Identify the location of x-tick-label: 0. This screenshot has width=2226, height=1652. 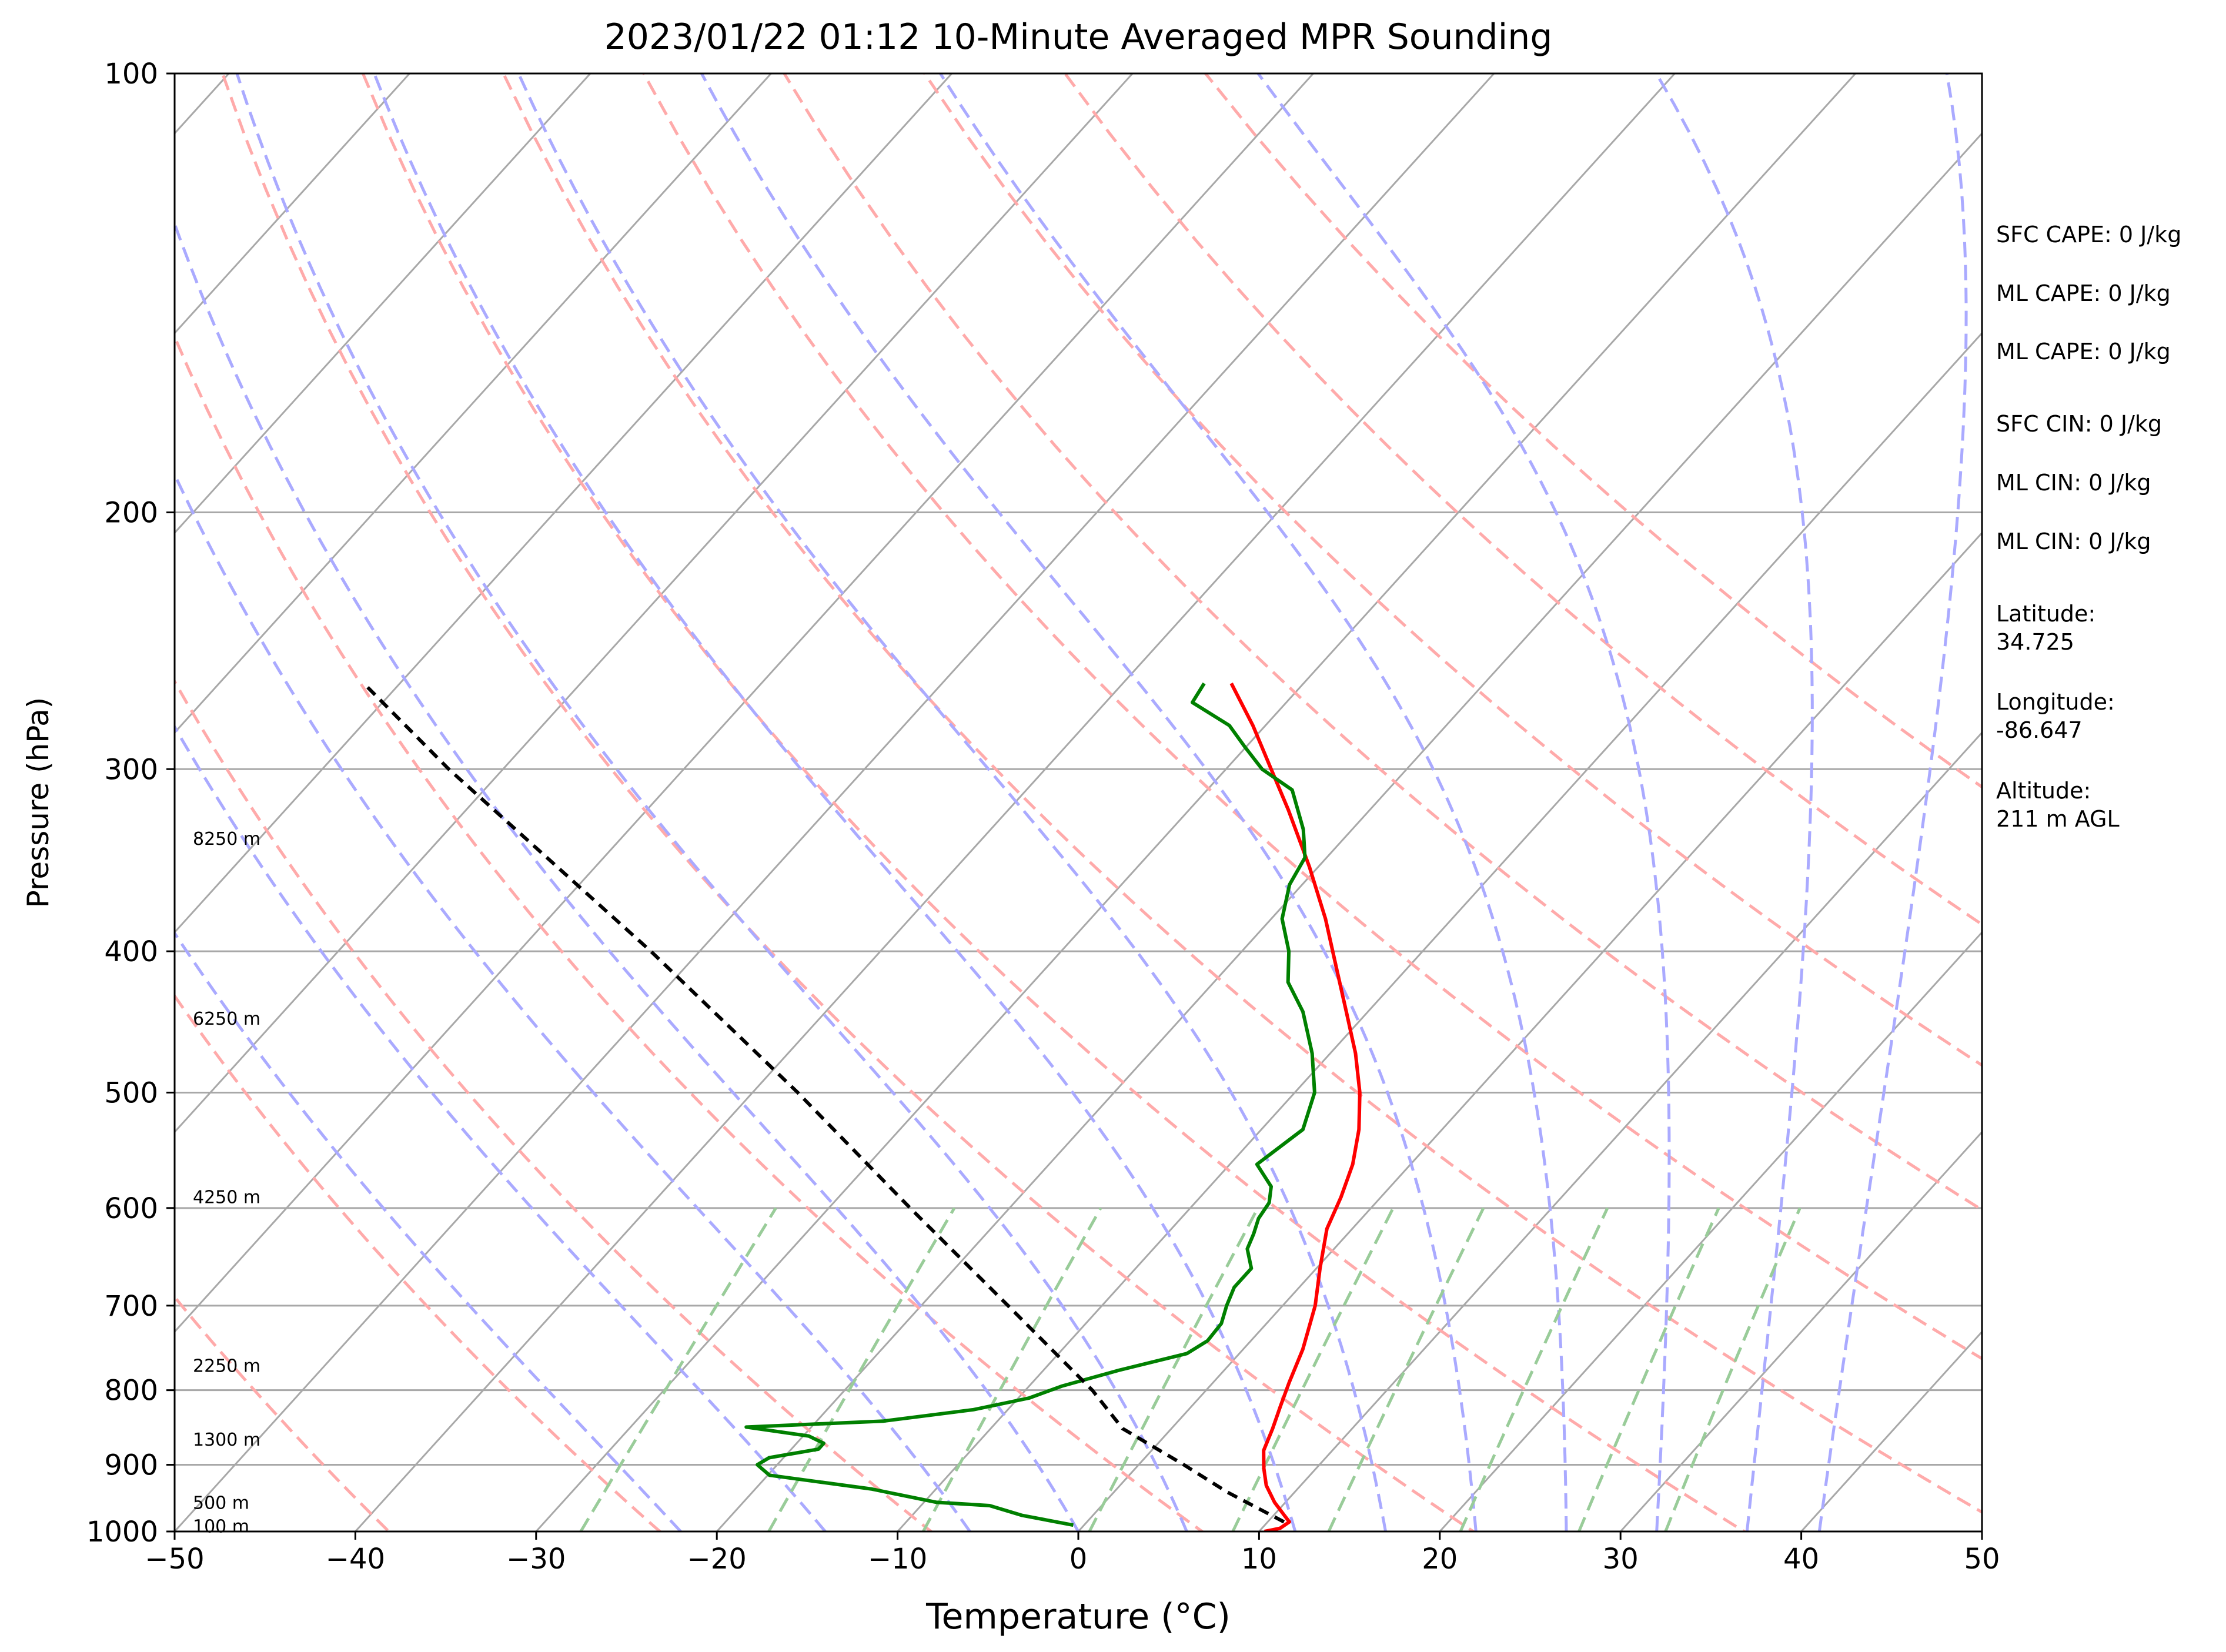
(1078, 1560).